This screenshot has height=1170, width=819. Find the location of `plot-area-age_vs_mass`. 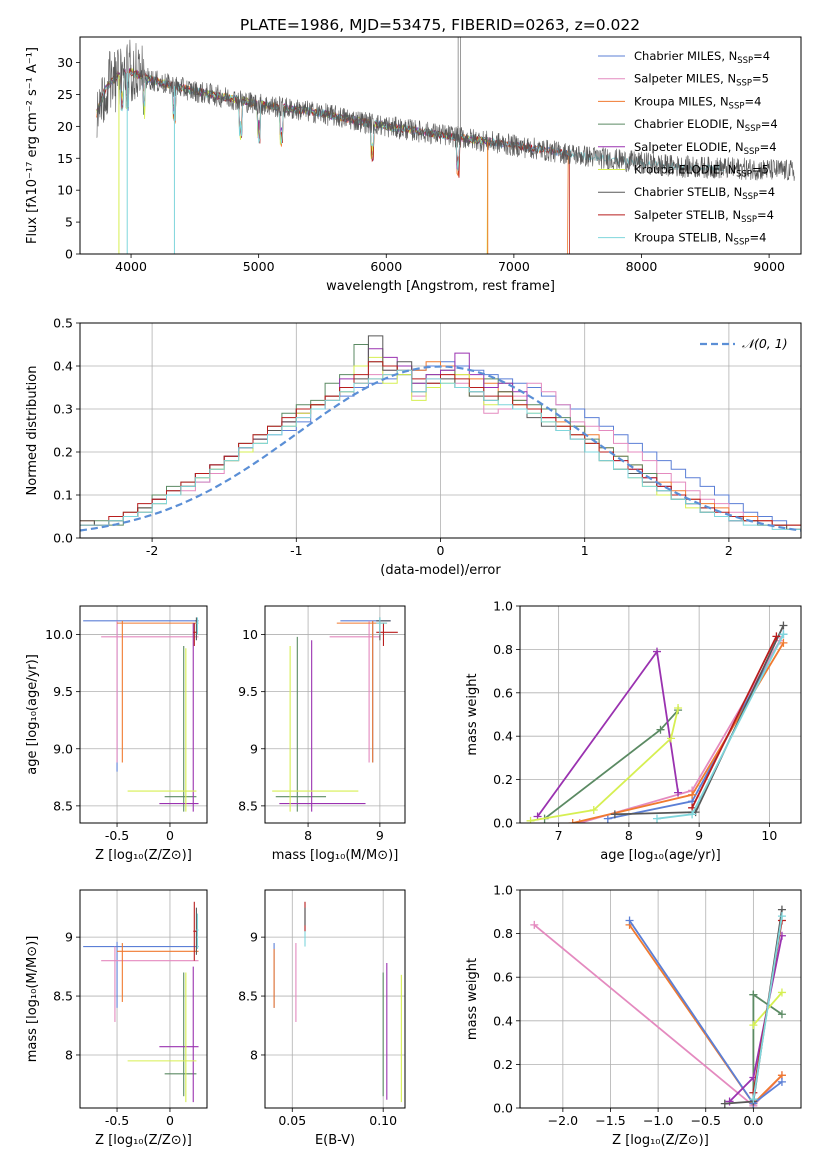

plot-area-age_vs_mass is located at coordinates (335, 714).